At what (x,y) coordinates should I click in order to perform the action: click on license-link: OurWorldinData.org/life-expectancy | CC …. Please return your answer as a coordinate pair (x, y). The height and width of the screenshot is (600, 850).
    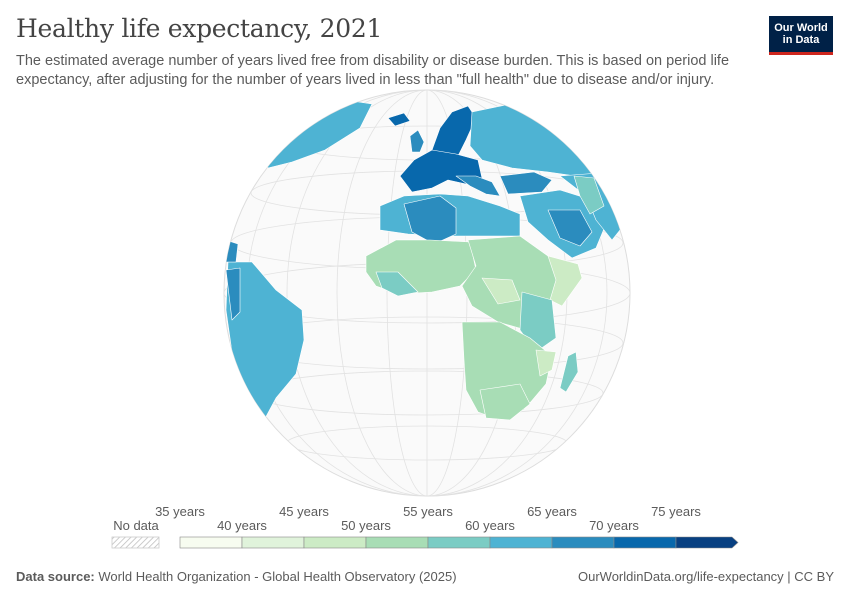
    Looking at the image, I should click on (705, 576).